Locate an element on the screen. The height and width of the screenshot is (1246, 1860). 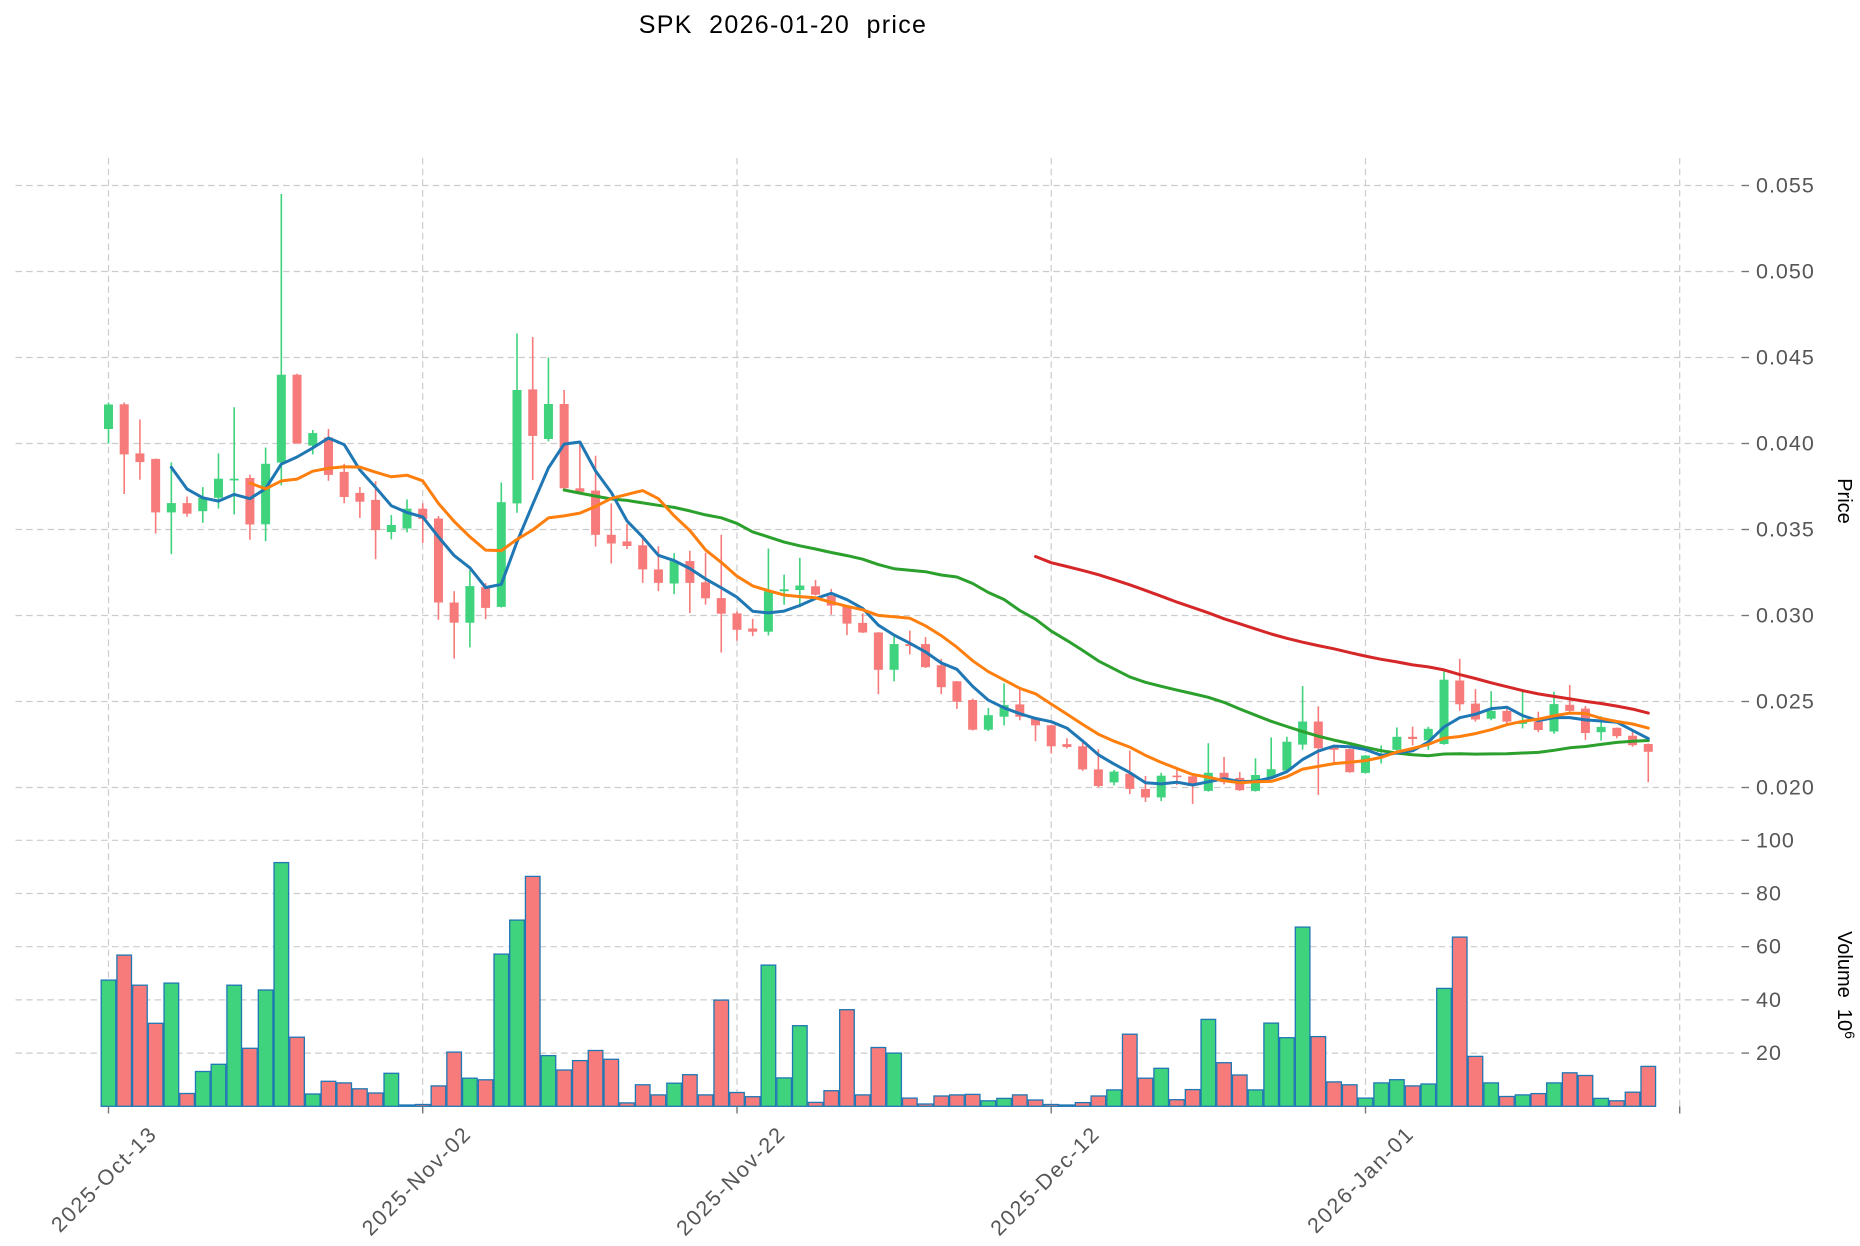
svg-text: SPK 2026-01-20 price is located at coordinates (783, 25).